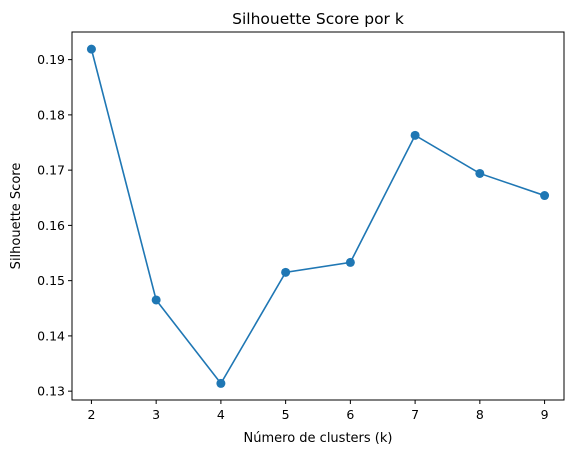  I want to click on y-tick-label: 0.19, so click(51, 59).